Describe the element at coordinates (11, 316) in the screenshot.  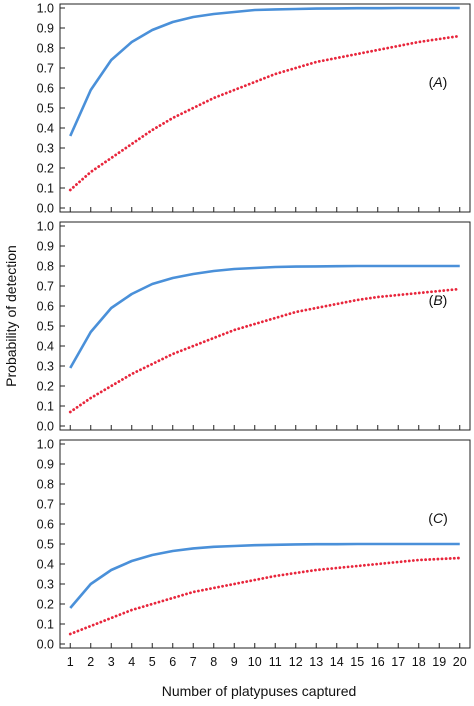
I see `y-axis-title: Probability of detection` at that location.